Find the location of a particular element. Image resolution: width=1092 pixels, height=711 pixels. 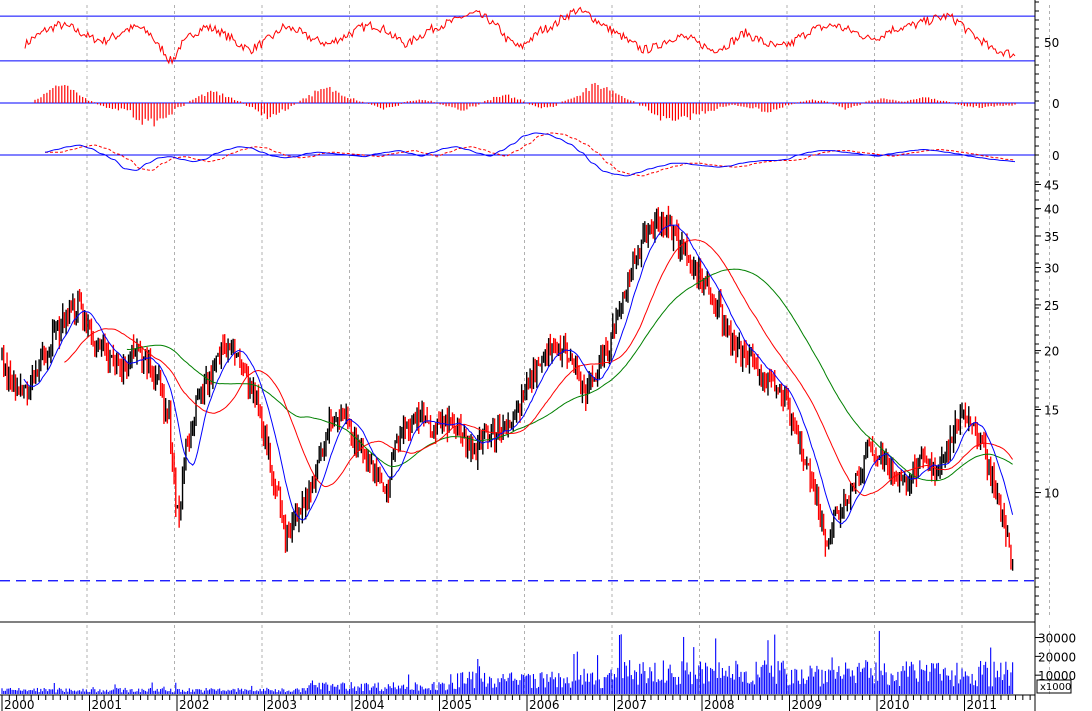

x-tick-label: 2001 is located at coordinates (107, 704).